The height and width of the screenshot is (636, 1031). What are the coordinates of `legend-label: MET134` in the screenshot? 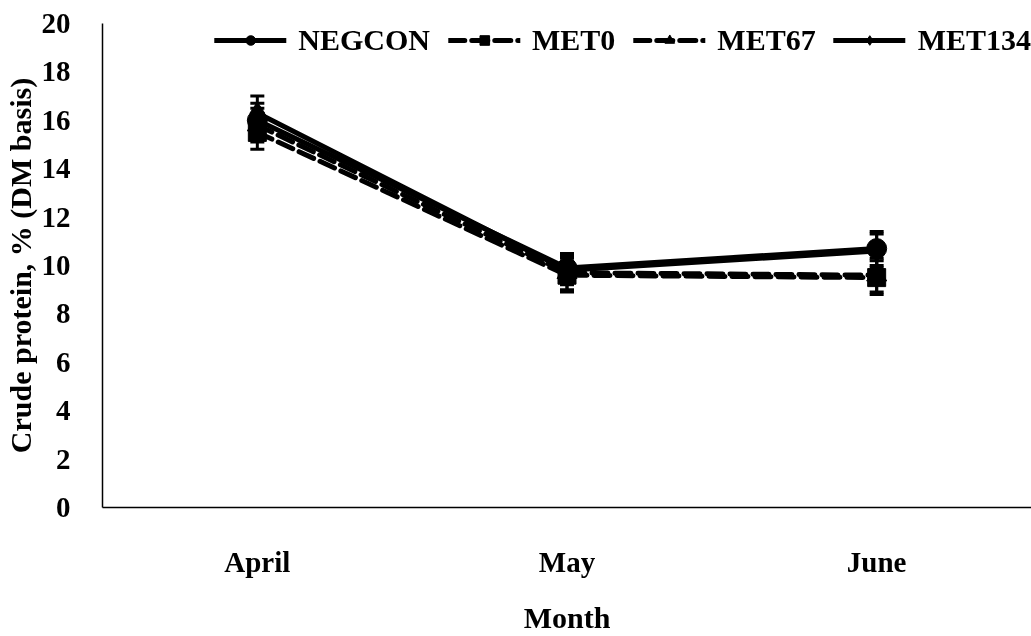 It's located at (974, 40).